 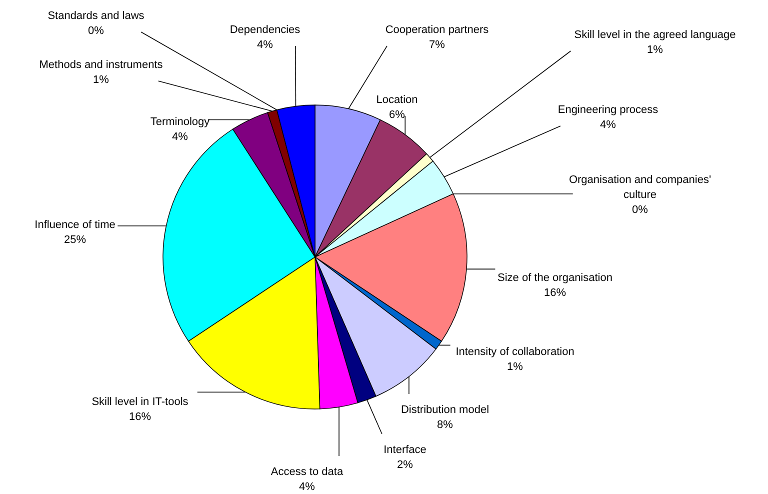 I want to click on slice-label: Dependencies, so click(x=265, y=30).